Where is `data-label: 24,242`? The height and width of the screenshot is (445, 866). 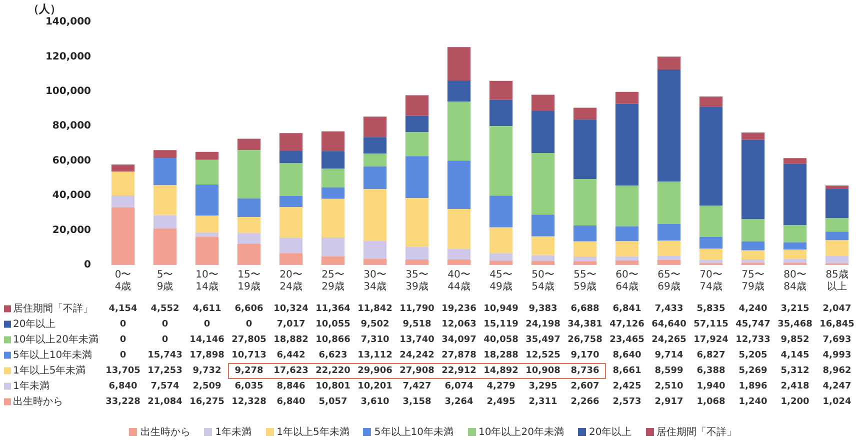 data-label: 24,242 is located at coordinates (417, 355).